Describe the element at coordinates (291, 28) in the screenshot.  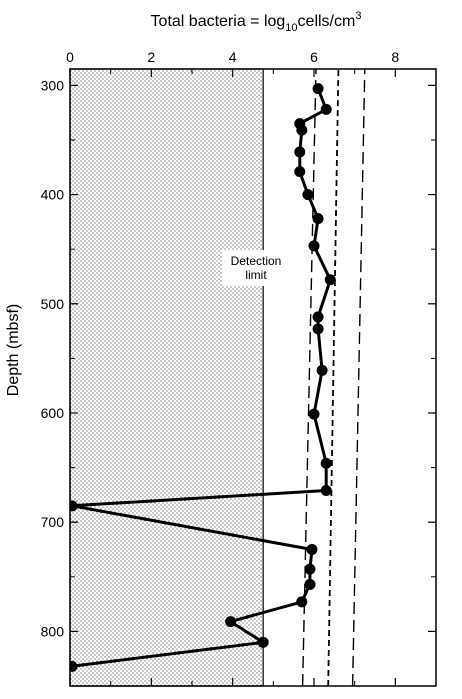
I see `title-subscript: 10` at that location.